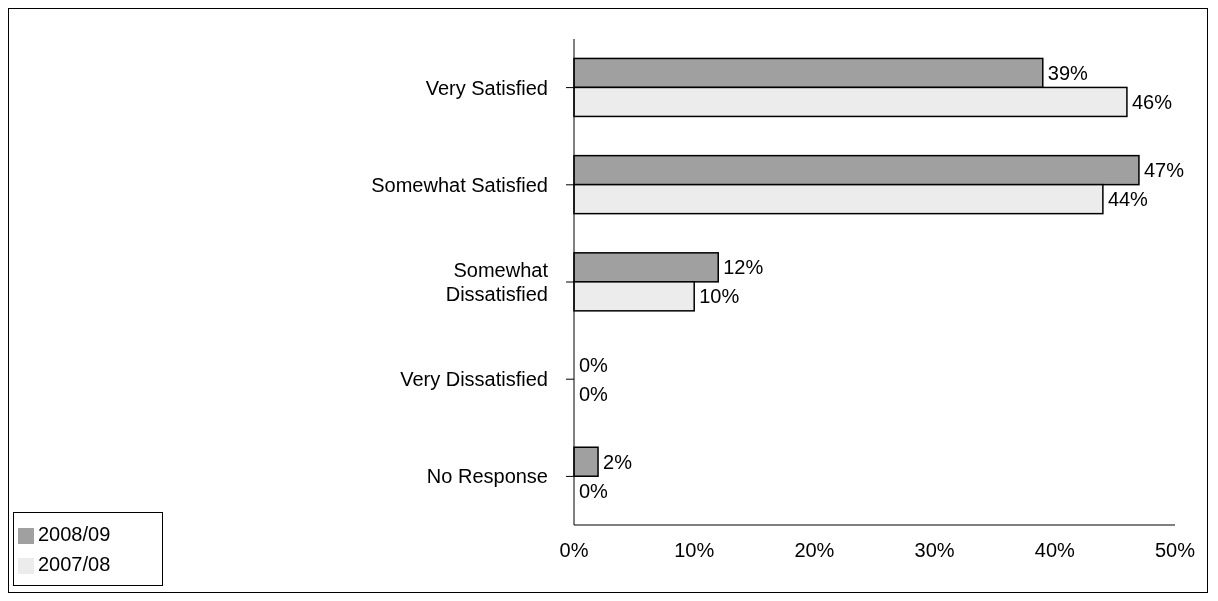 This screenshot has height=601, width=1218. What do you see at coordinates (618, 461) in the screenshot?
I see `data-label: 2%` at bounding box center [618, 461].